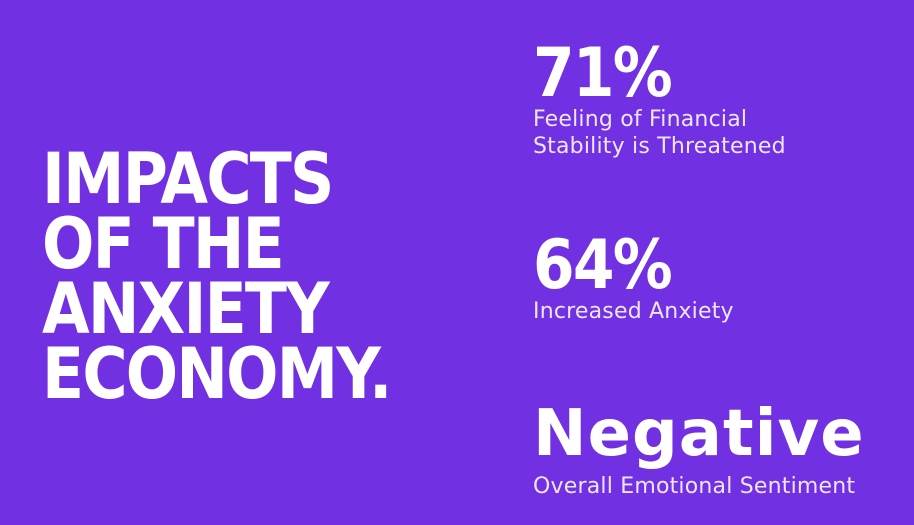  I want to click on stat-emotional-sentiment-label: Overall Emotional Sentiment, so click(699, 486).